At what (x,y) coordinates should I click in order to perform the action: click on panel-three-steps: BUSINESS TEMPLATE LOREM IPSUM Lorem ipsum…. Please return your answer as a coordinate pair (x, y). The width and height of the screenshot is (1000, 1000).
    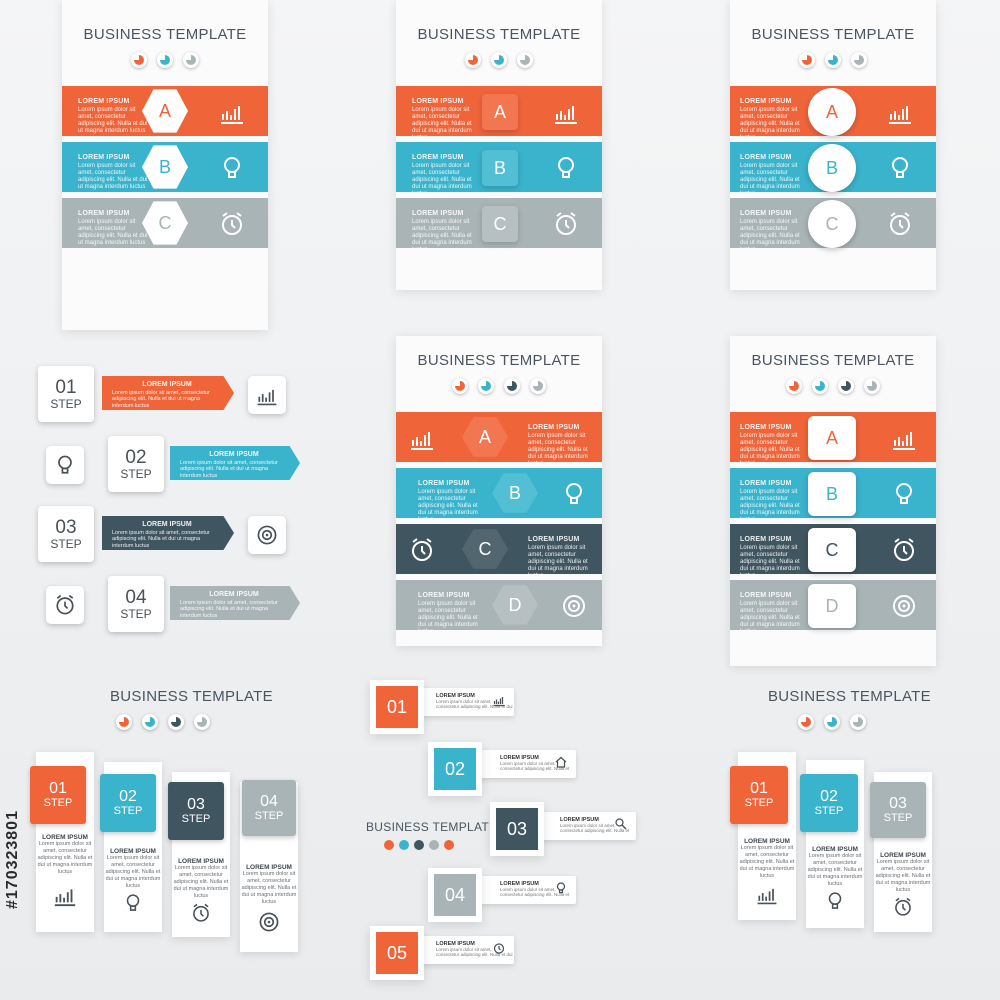
    Looking at the image, I should click on (835, 830).